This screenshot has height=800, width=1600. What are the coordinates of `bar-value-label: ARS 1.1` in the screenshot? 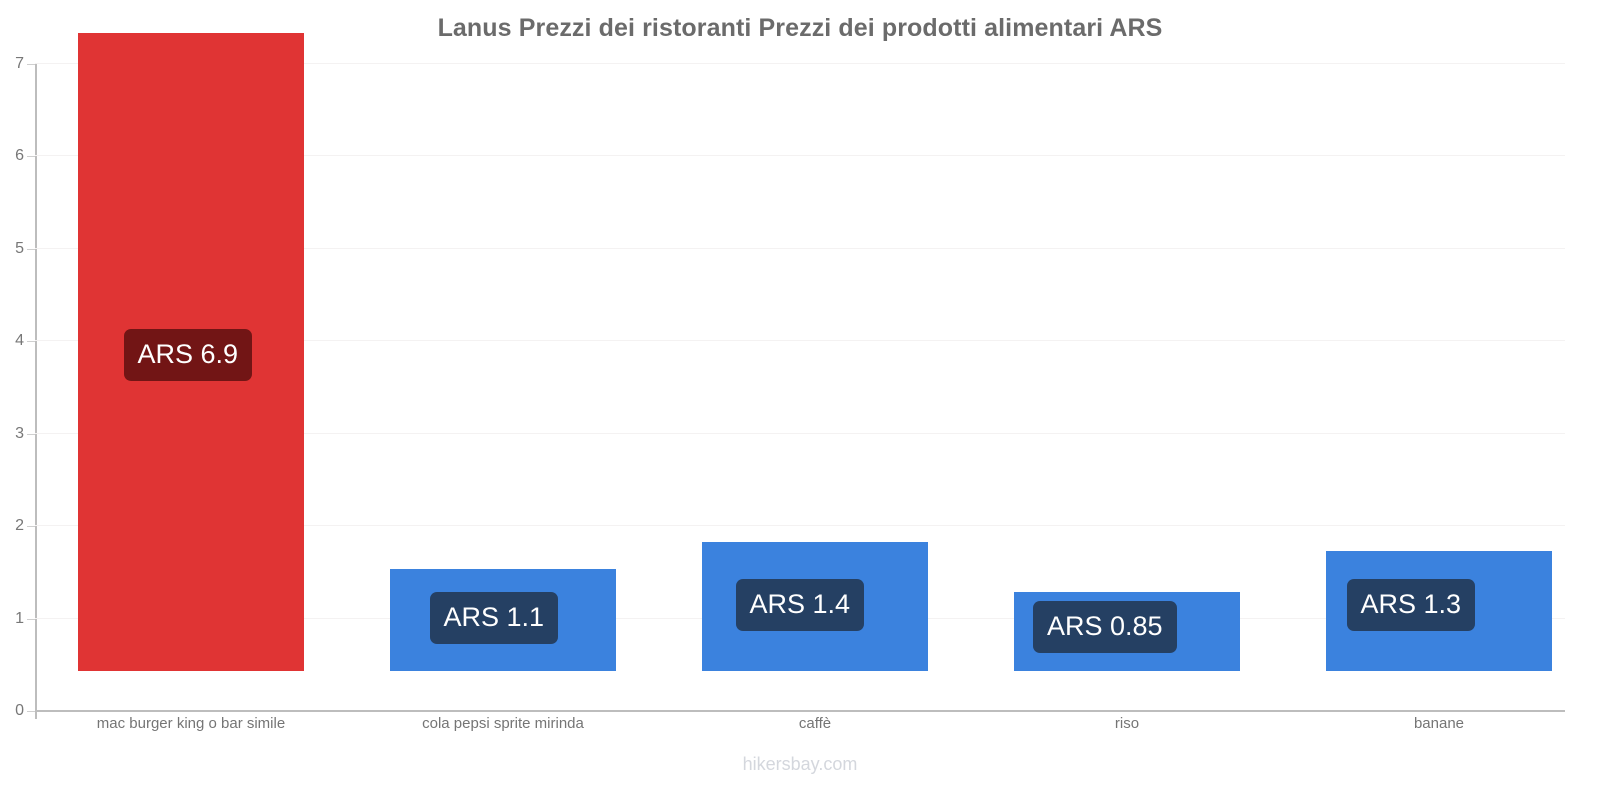 It's located at (494, 618).